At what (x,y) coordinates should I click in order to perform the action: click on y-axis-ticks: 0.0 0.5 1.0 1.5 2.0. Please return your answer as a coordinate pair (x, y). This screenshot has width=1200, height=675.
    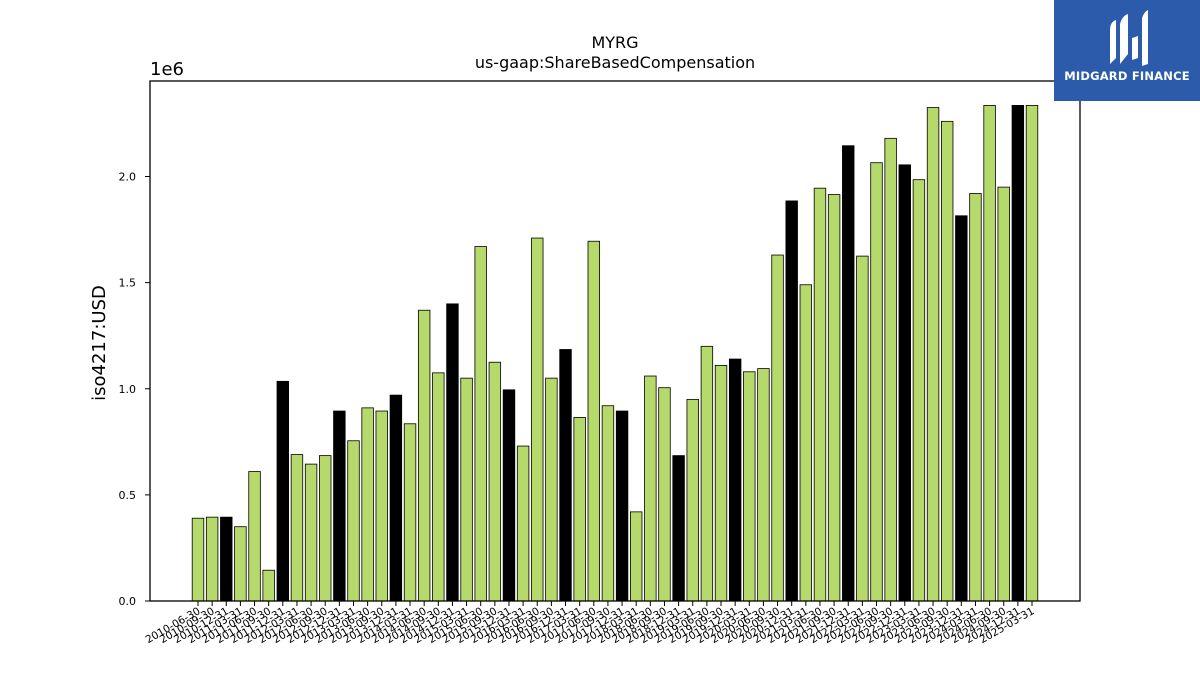
    Looking at the image, I should click on (134, 389).